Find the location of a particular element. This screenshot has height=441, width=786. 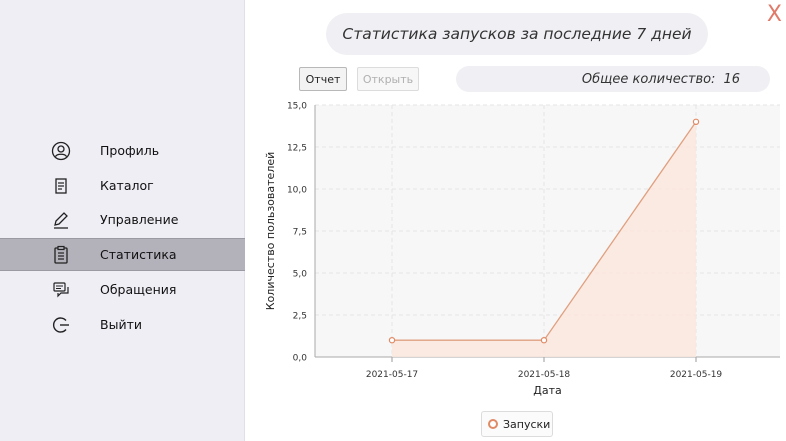

page-title: Статистика запусков за последние 7 дней is located at coordinates (517, 34).